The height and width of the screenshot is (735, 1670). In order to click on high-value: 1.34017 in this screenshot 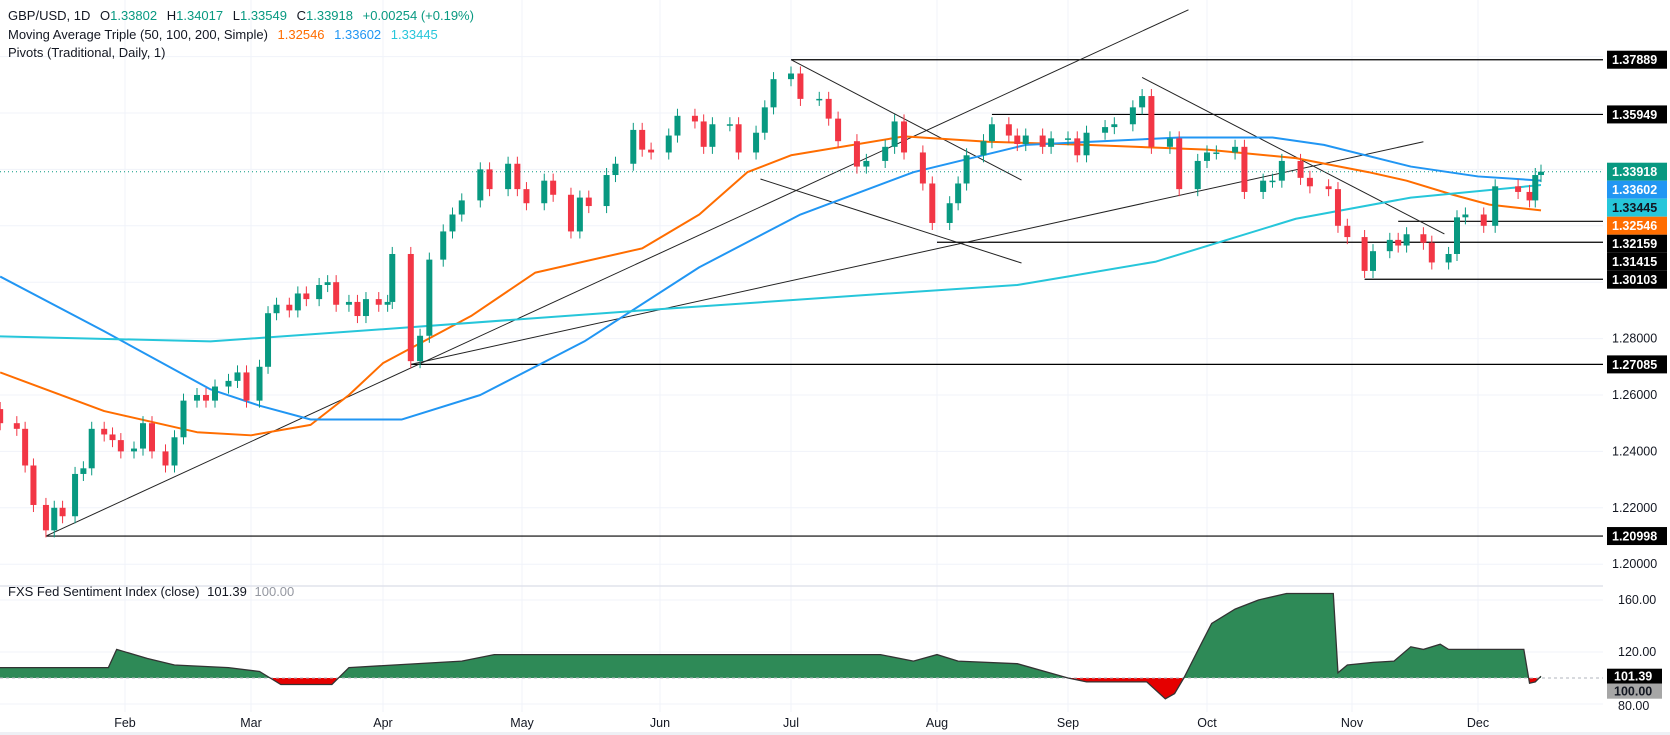, I will do `click(200, 15)`.